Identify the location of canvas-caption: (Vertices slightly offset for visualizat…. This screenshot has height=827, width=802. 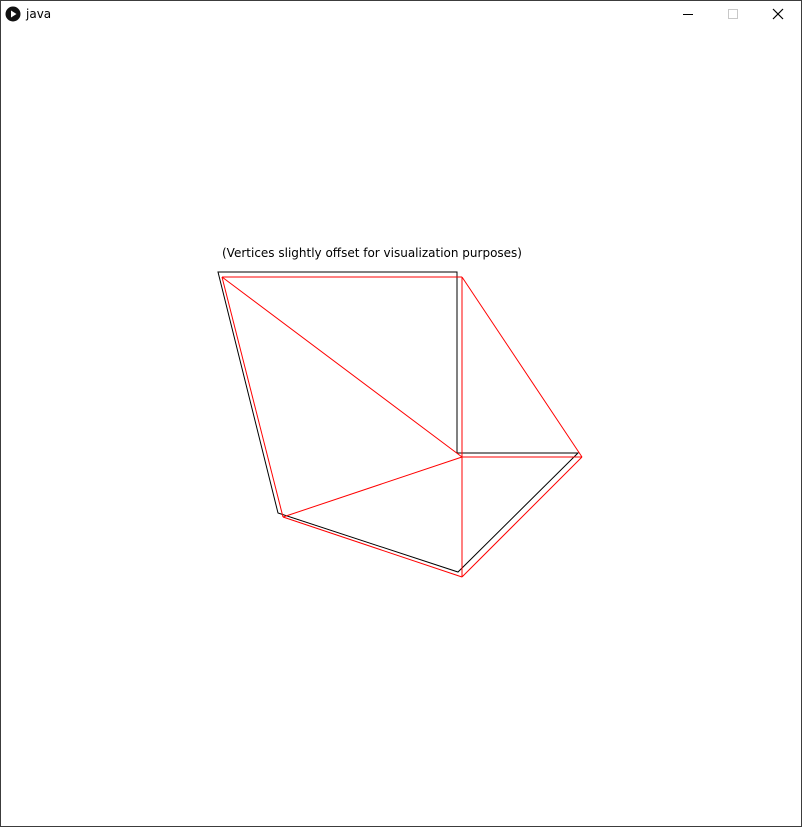
(372, 253).